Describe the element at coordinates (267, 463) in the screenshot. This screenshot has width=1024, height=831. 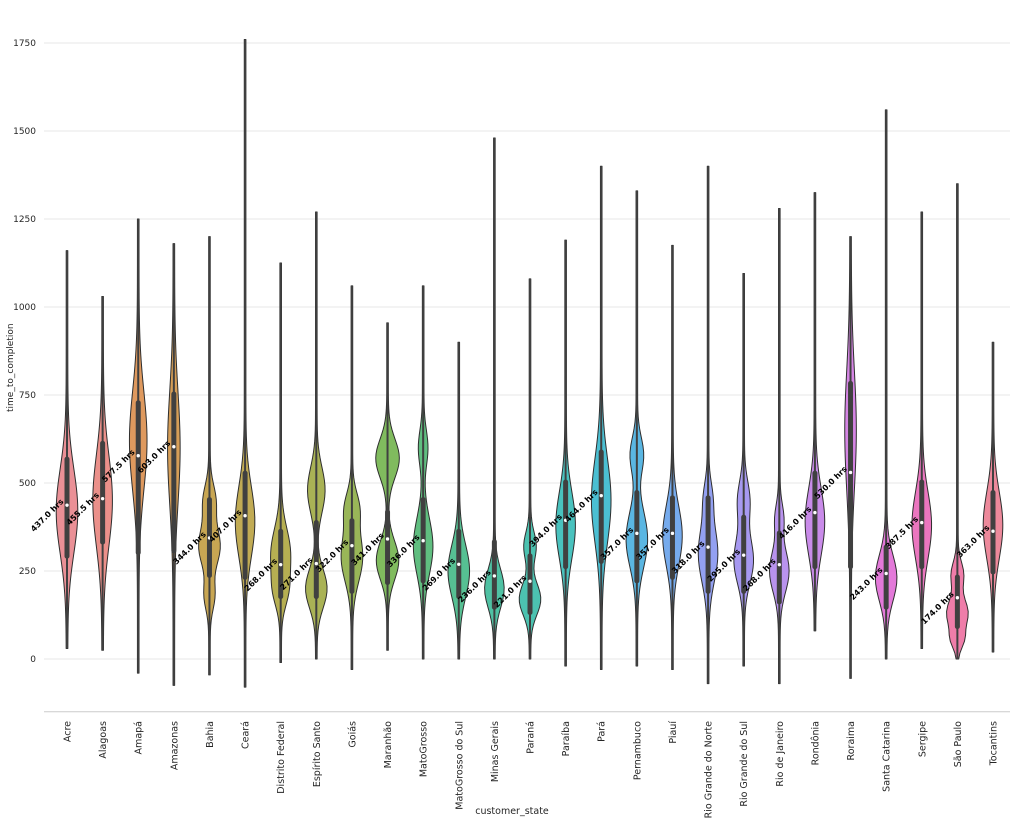
I see `violin-distrito-federal: 268.0 hrs` at that location.